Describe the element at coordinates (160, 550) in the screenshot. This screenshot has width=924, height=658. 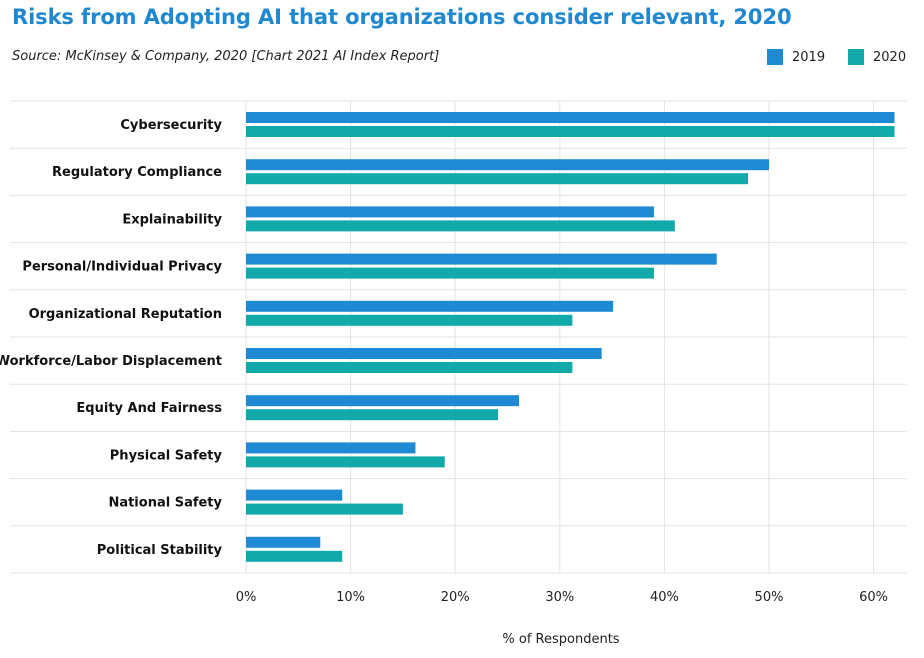
I see `category-label: Political Stability` at that location.